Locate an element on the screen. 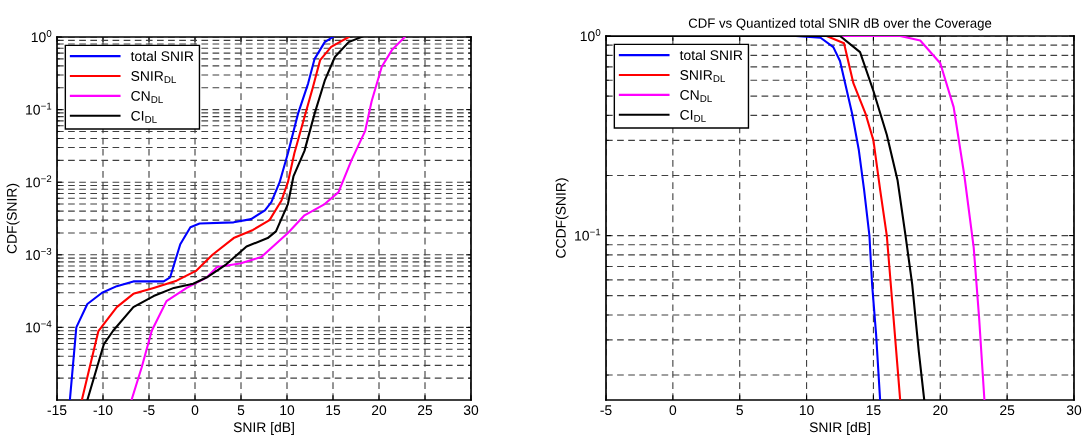 This screenshot has height=439, width=1085. y-axis-title: CDF(SNIR) is located at coordinates (13, 218).